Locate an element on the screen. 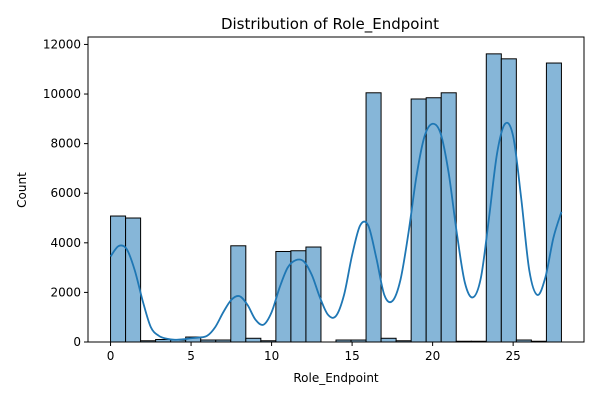  x-tick-label: 20 is located at coordinates (432, 356).